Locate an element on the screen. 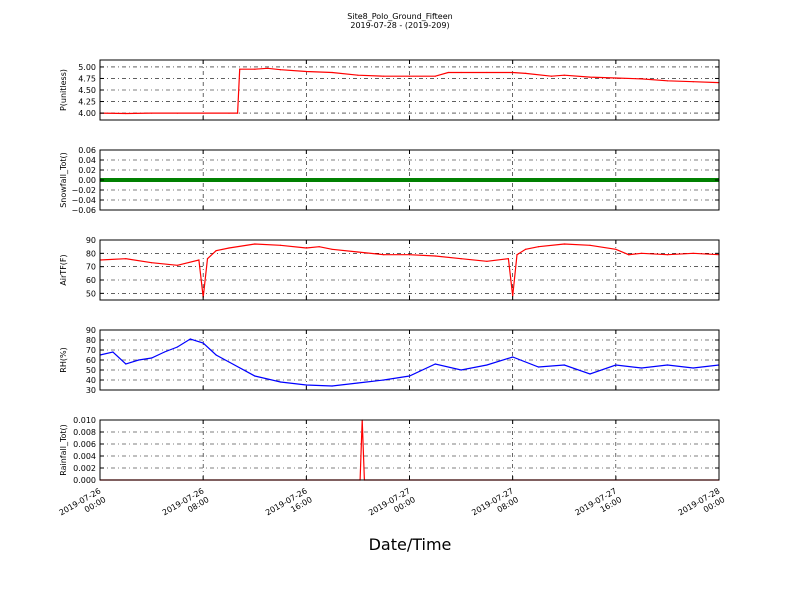 The width and height of the screenshot is (800, 600). y-tick-label: 90 is located at coordinates (91, 330).